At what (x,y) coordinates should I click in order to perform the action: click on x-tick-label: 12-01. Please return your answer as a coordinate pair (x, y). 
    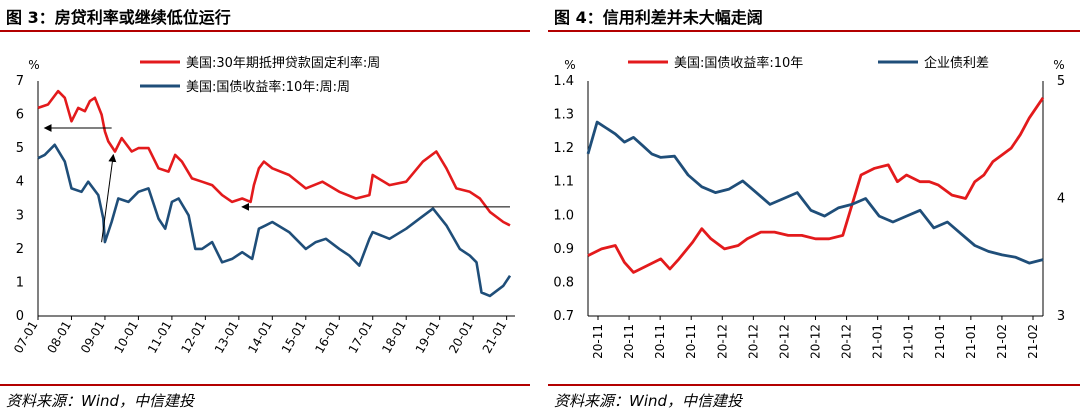
    Looking at the image, I should click on (193, 337).